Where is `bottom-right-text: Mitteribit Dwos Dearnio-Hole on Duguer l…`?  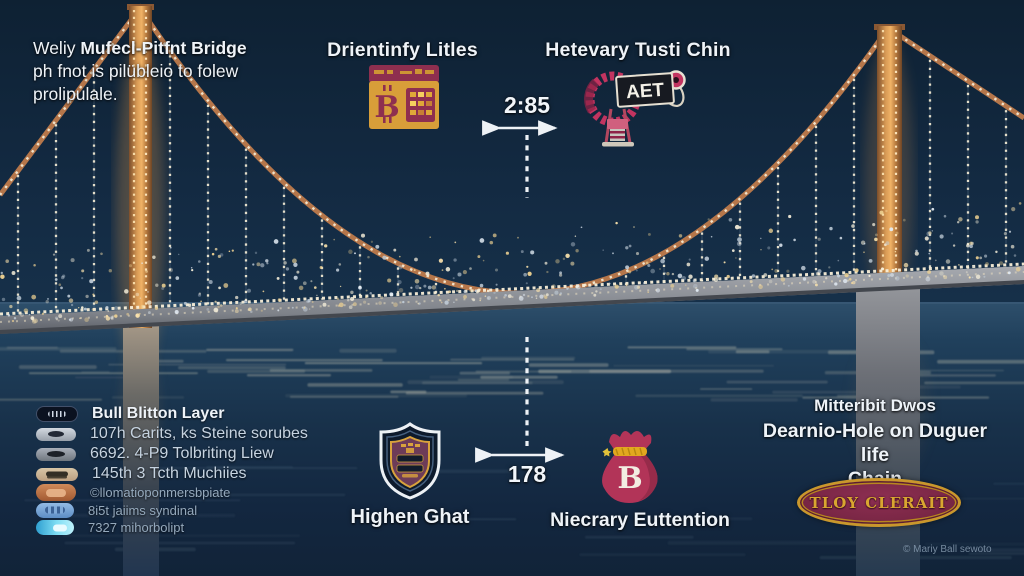
bottom-right-text: Mitteribit Dwos Dearnio-Hole on Duguer l… is located at coordinates (875, 443).